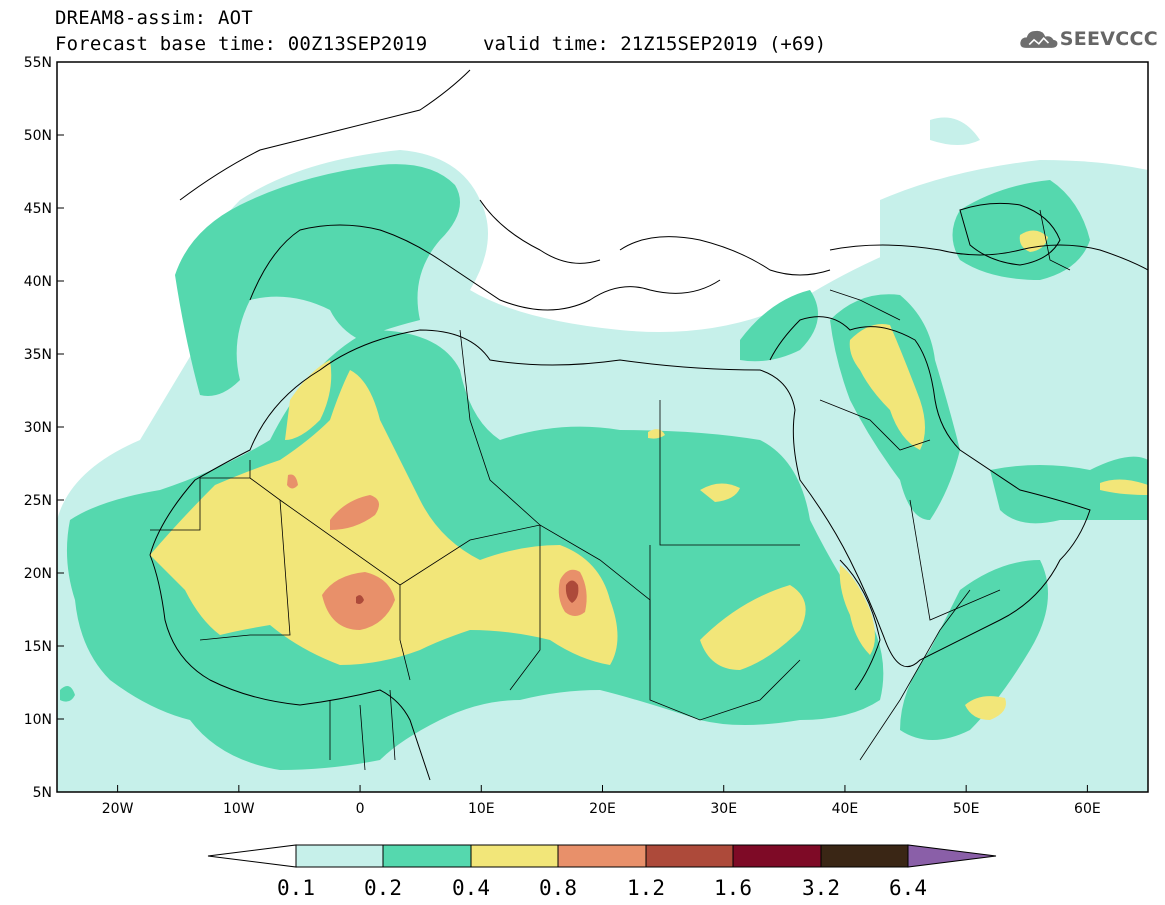  I want to click on colorbar, so click(602, 856).